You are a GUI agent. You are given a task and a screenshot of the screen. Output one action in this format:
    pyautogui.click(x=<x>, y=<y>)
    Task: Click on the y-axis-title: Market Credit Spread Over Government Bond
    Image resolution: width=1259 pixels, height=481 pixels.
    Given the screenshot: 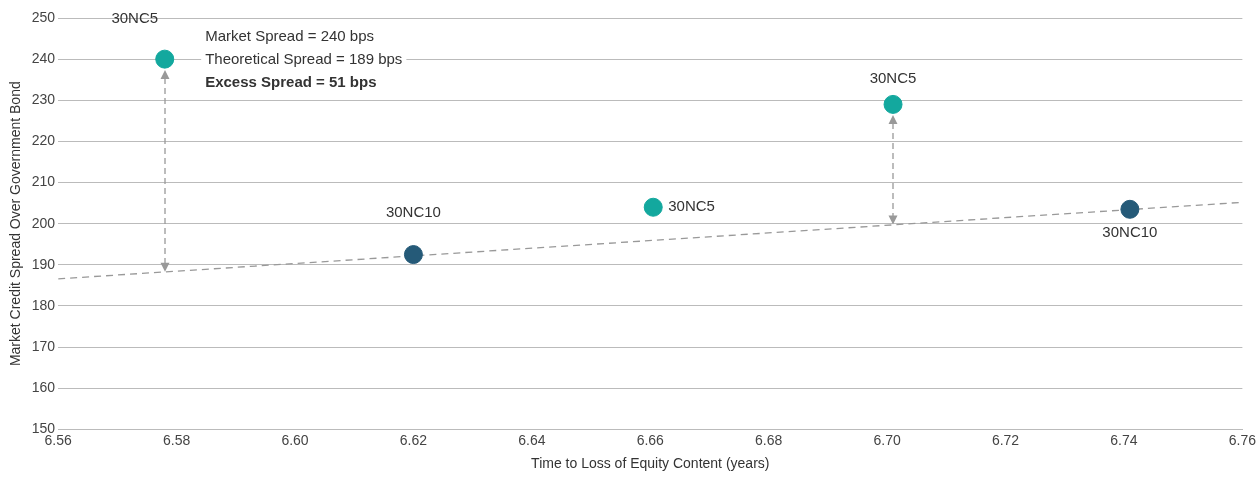 What is the action you would take?
    pyautogui.click(x=15, y=224)
    